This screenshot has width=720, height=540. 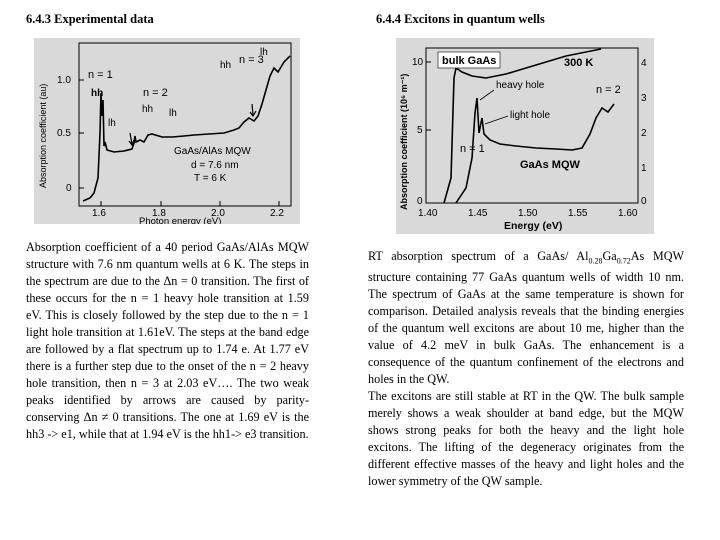 I want to click on section-heading-excitons: 6.4.4 Excitons in quantum wells, so click(x=460, y=19).